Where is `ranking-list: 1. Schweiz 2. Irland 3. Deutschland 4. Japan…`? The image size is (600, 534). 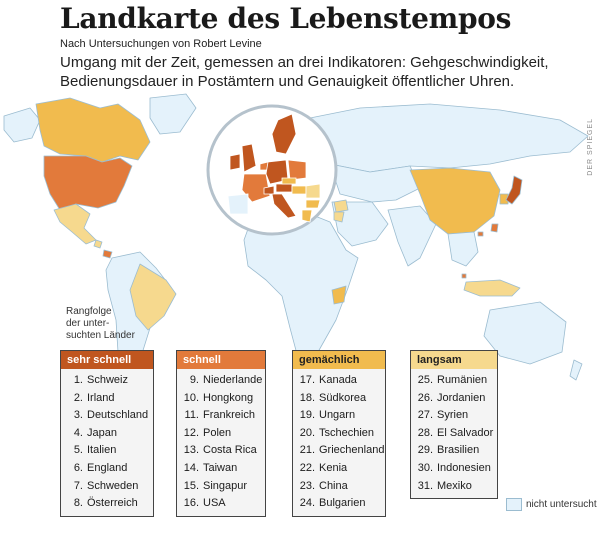
ranking-list: 1. Schweiz 2. Irland 3. Deutschland 4. Japan… is located at coordinates (107, 441).